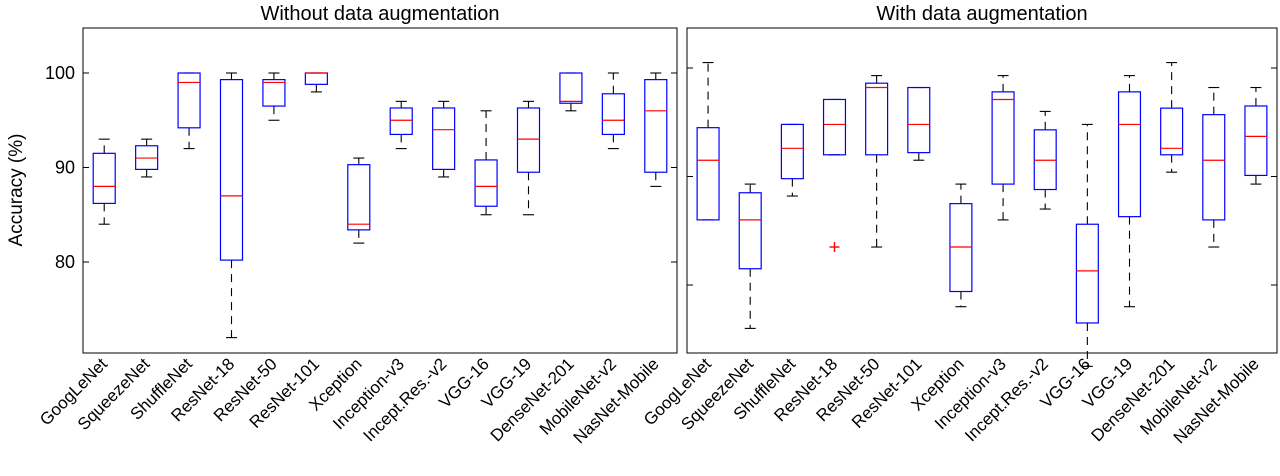  Describe the element at coordinates (834, 247) in the screenshot. I see `outlier-marker` at that location.